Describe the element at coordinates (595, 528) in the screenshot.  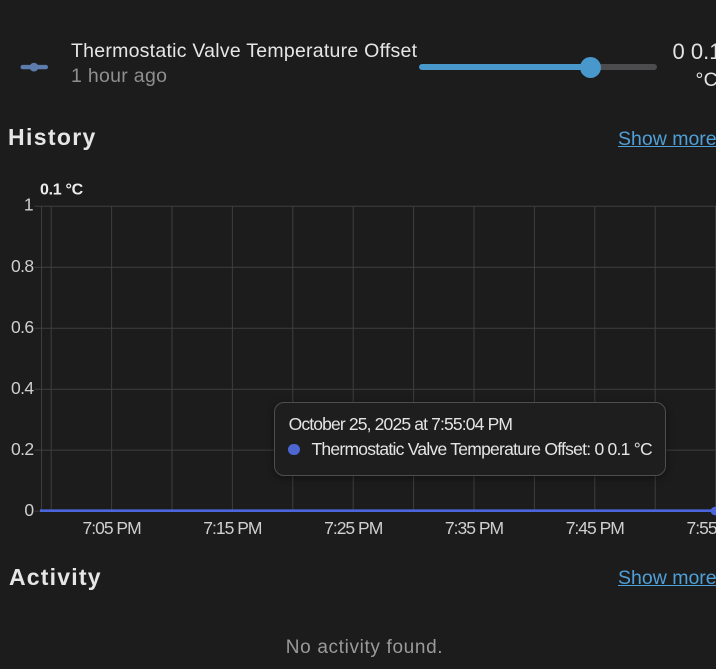
I see `svg-text: 7:45 PM` at that location.